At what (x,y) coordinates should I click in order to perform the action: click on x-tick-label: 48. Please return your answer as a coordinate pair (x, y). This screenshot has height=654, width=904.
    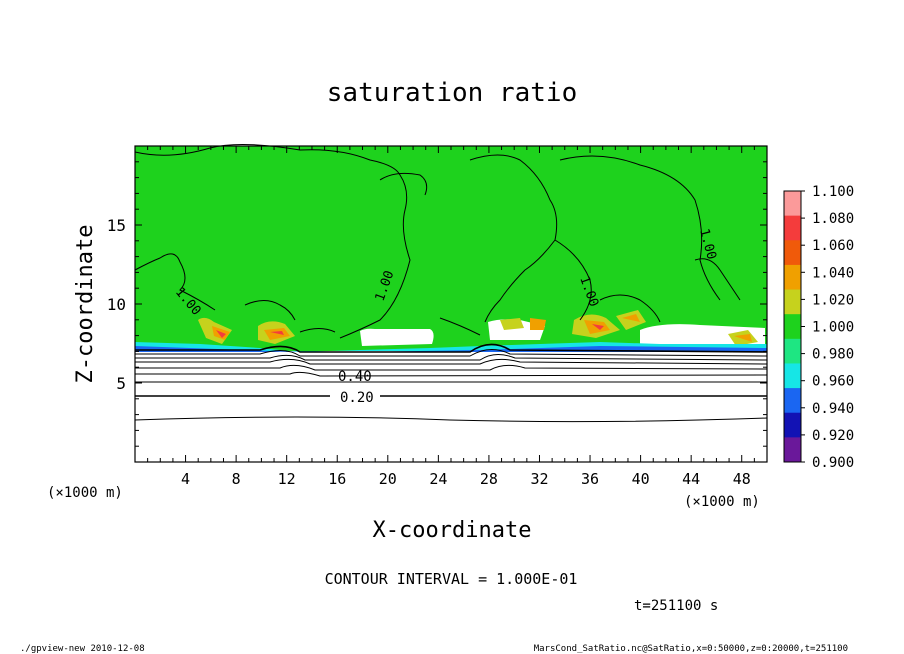
    Looking at the image, I should click on (742, 479).